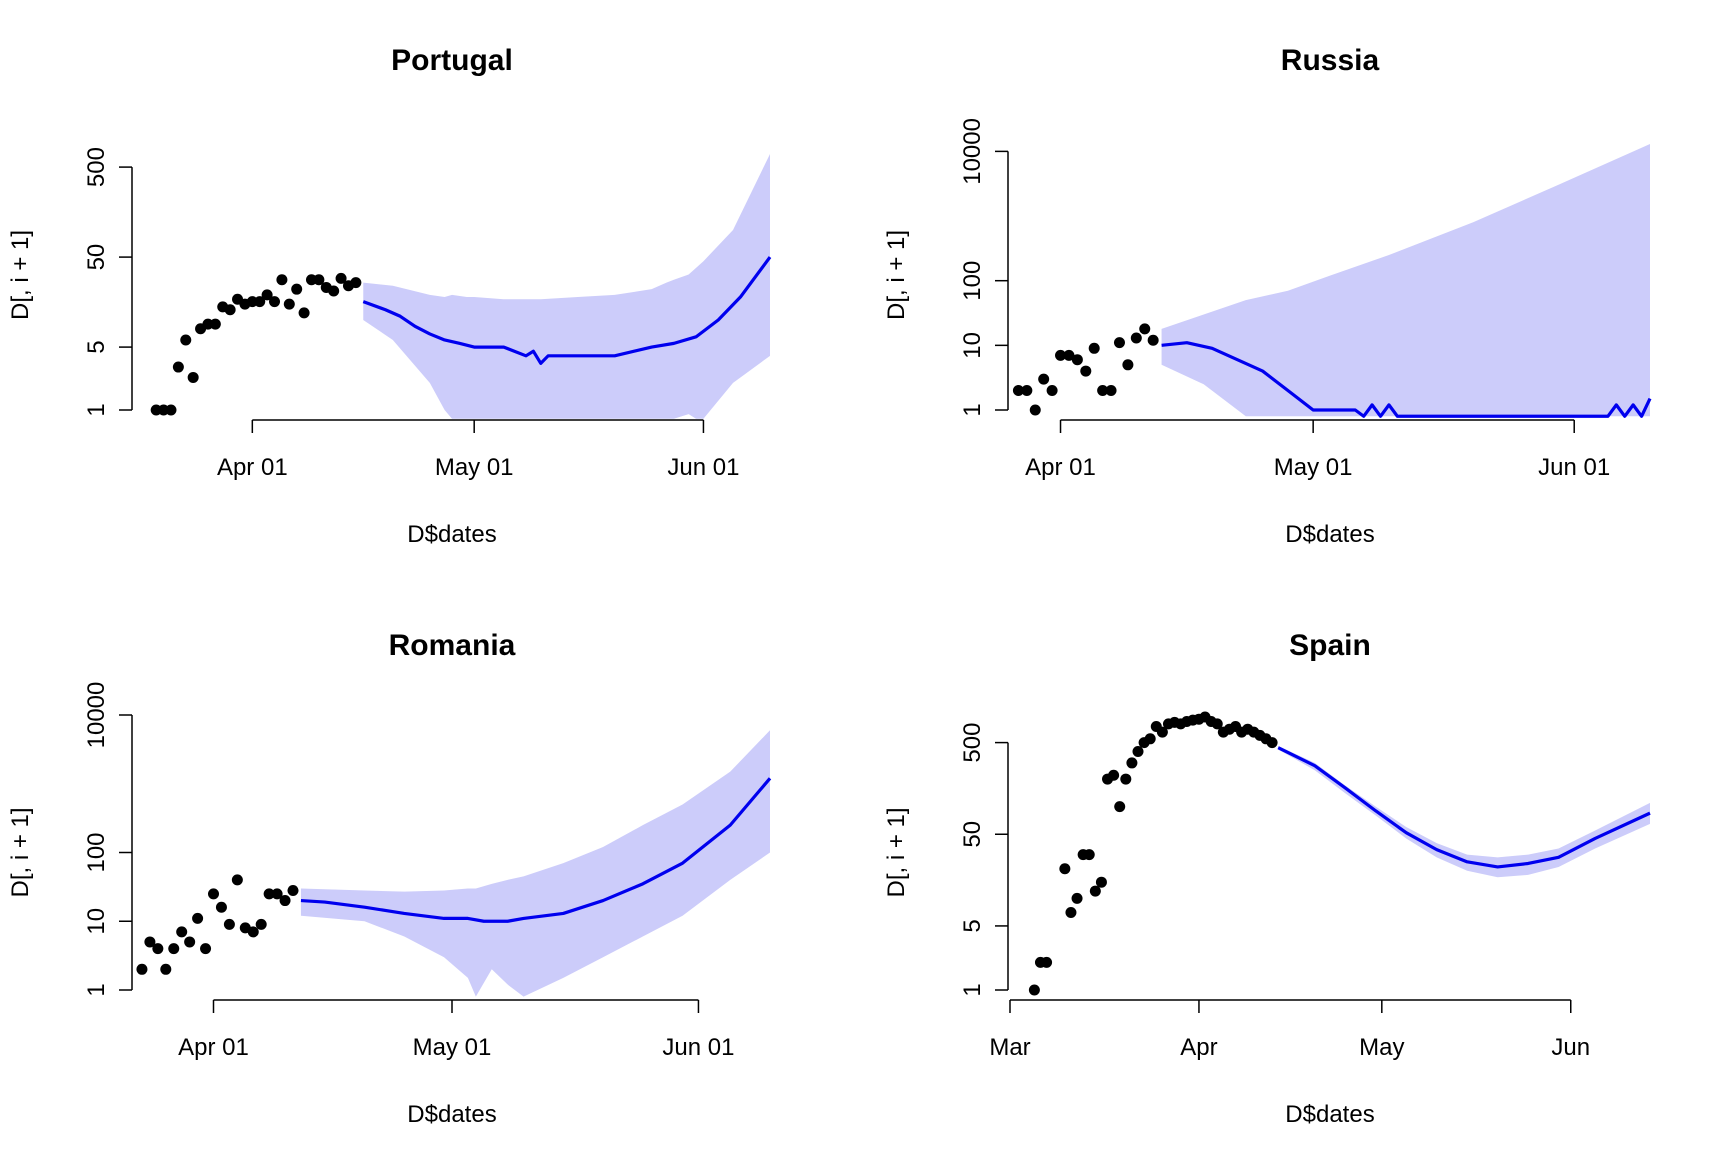 The width and height of the screenshot is (1728, 1157). I want to click on y-tick-label: 10000, so click(972, 151).